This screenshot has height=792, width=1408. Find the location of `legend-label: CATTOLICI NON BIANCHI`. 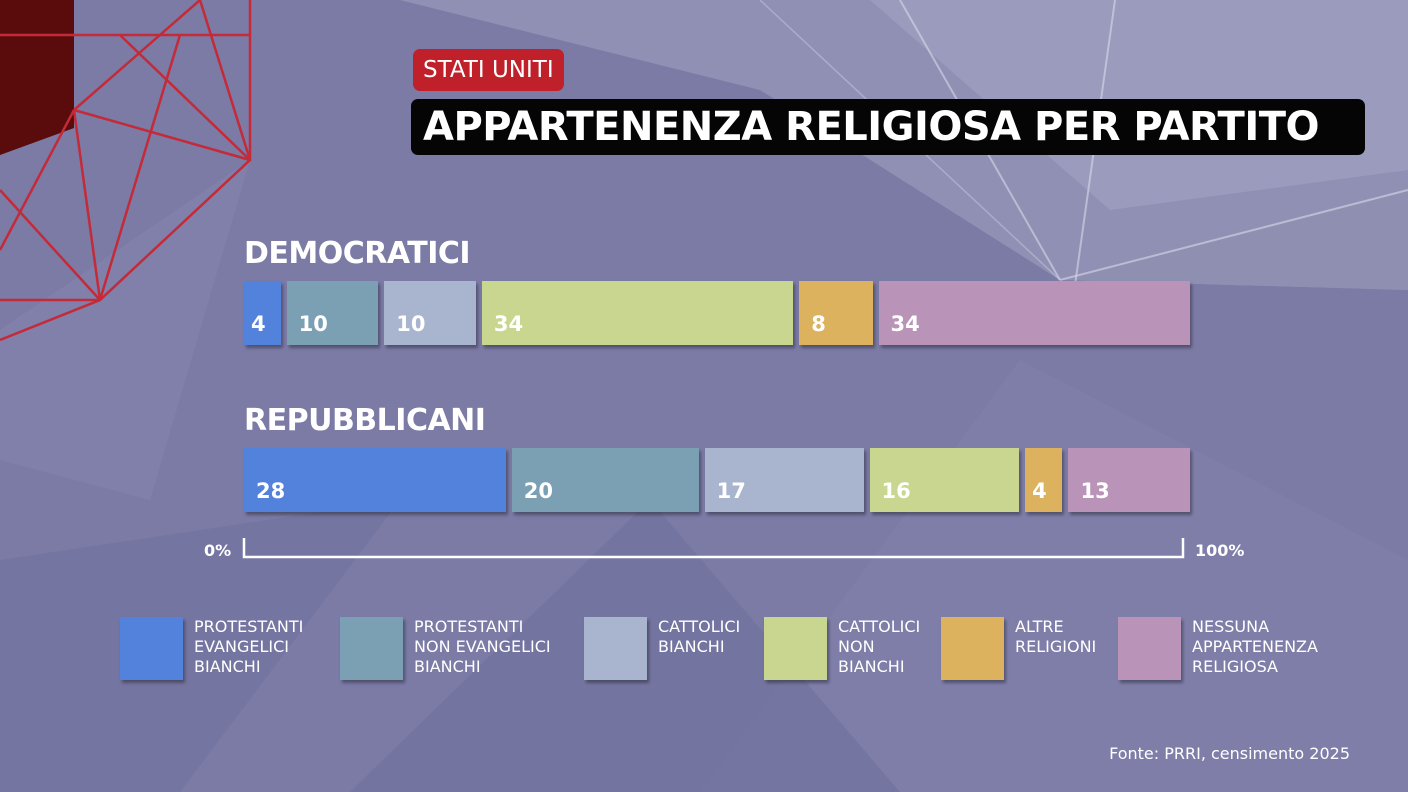

legend-label: CATTOLICI NON BIANCHI is located at coordinates (879, 647).